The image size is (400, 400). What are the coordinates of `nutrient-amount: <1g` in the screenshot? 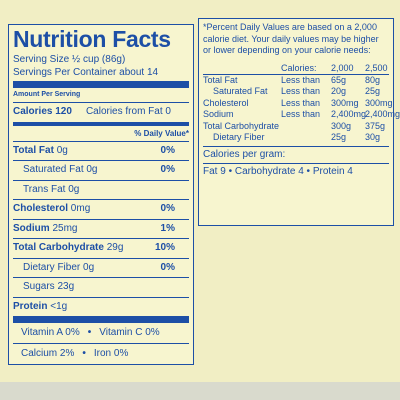 It's located at (59, 306).